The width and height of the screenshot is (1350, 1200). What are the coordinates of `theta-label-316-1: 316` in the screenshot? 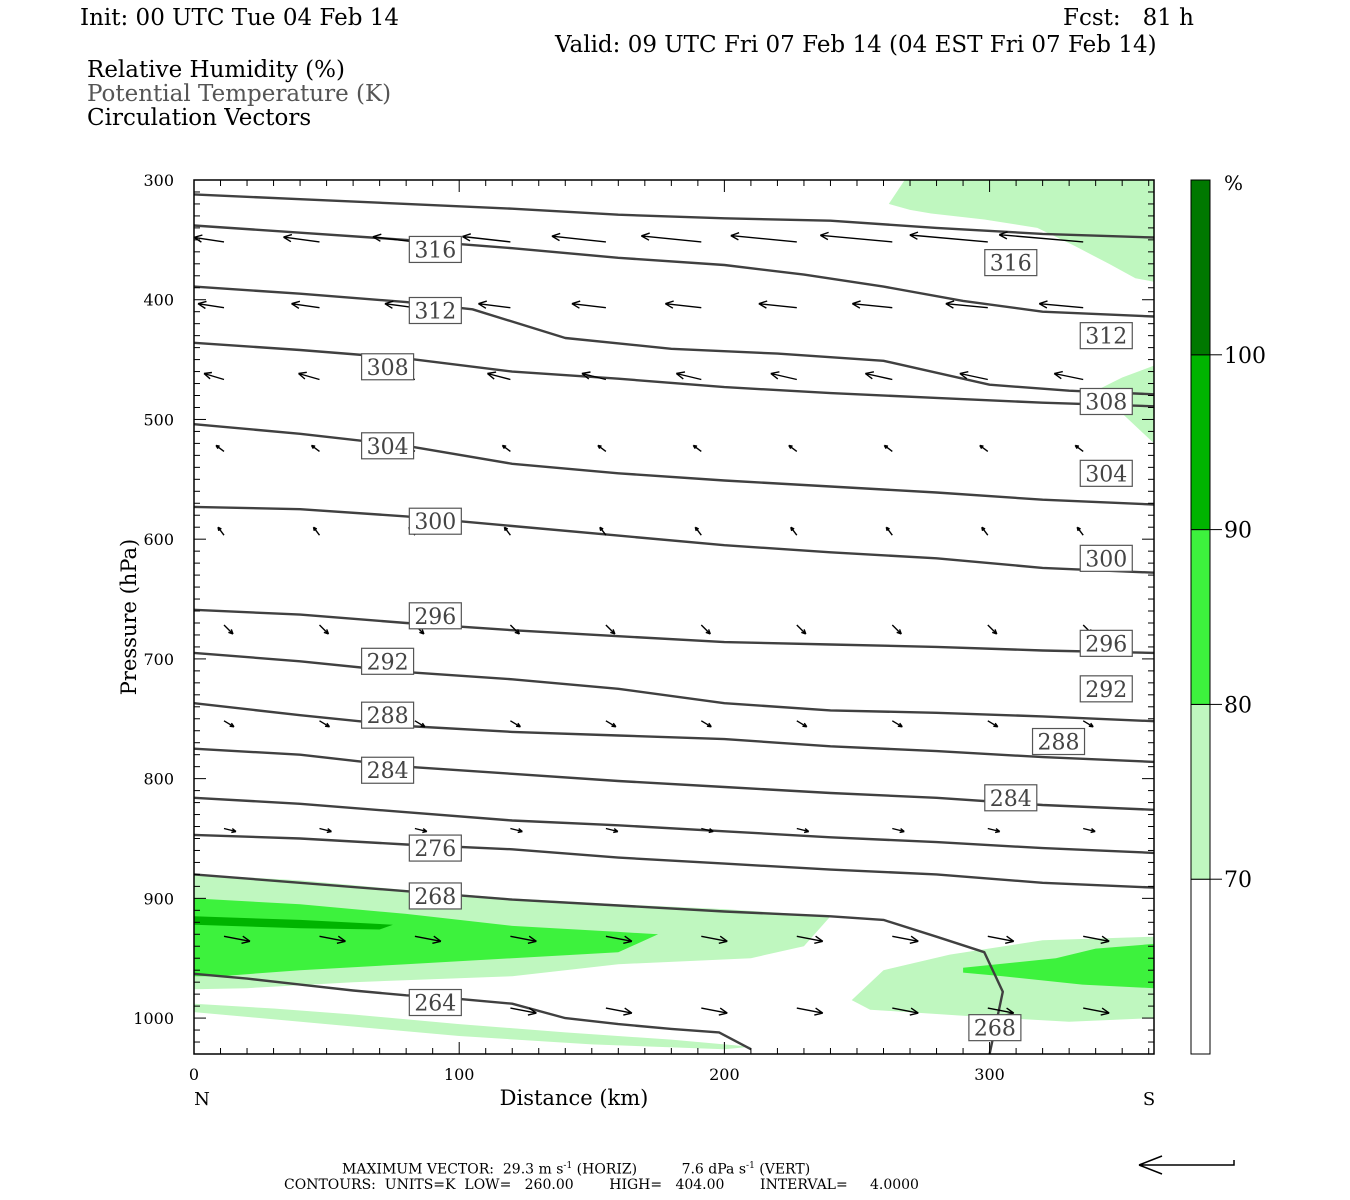 It's located at (1011, 264).